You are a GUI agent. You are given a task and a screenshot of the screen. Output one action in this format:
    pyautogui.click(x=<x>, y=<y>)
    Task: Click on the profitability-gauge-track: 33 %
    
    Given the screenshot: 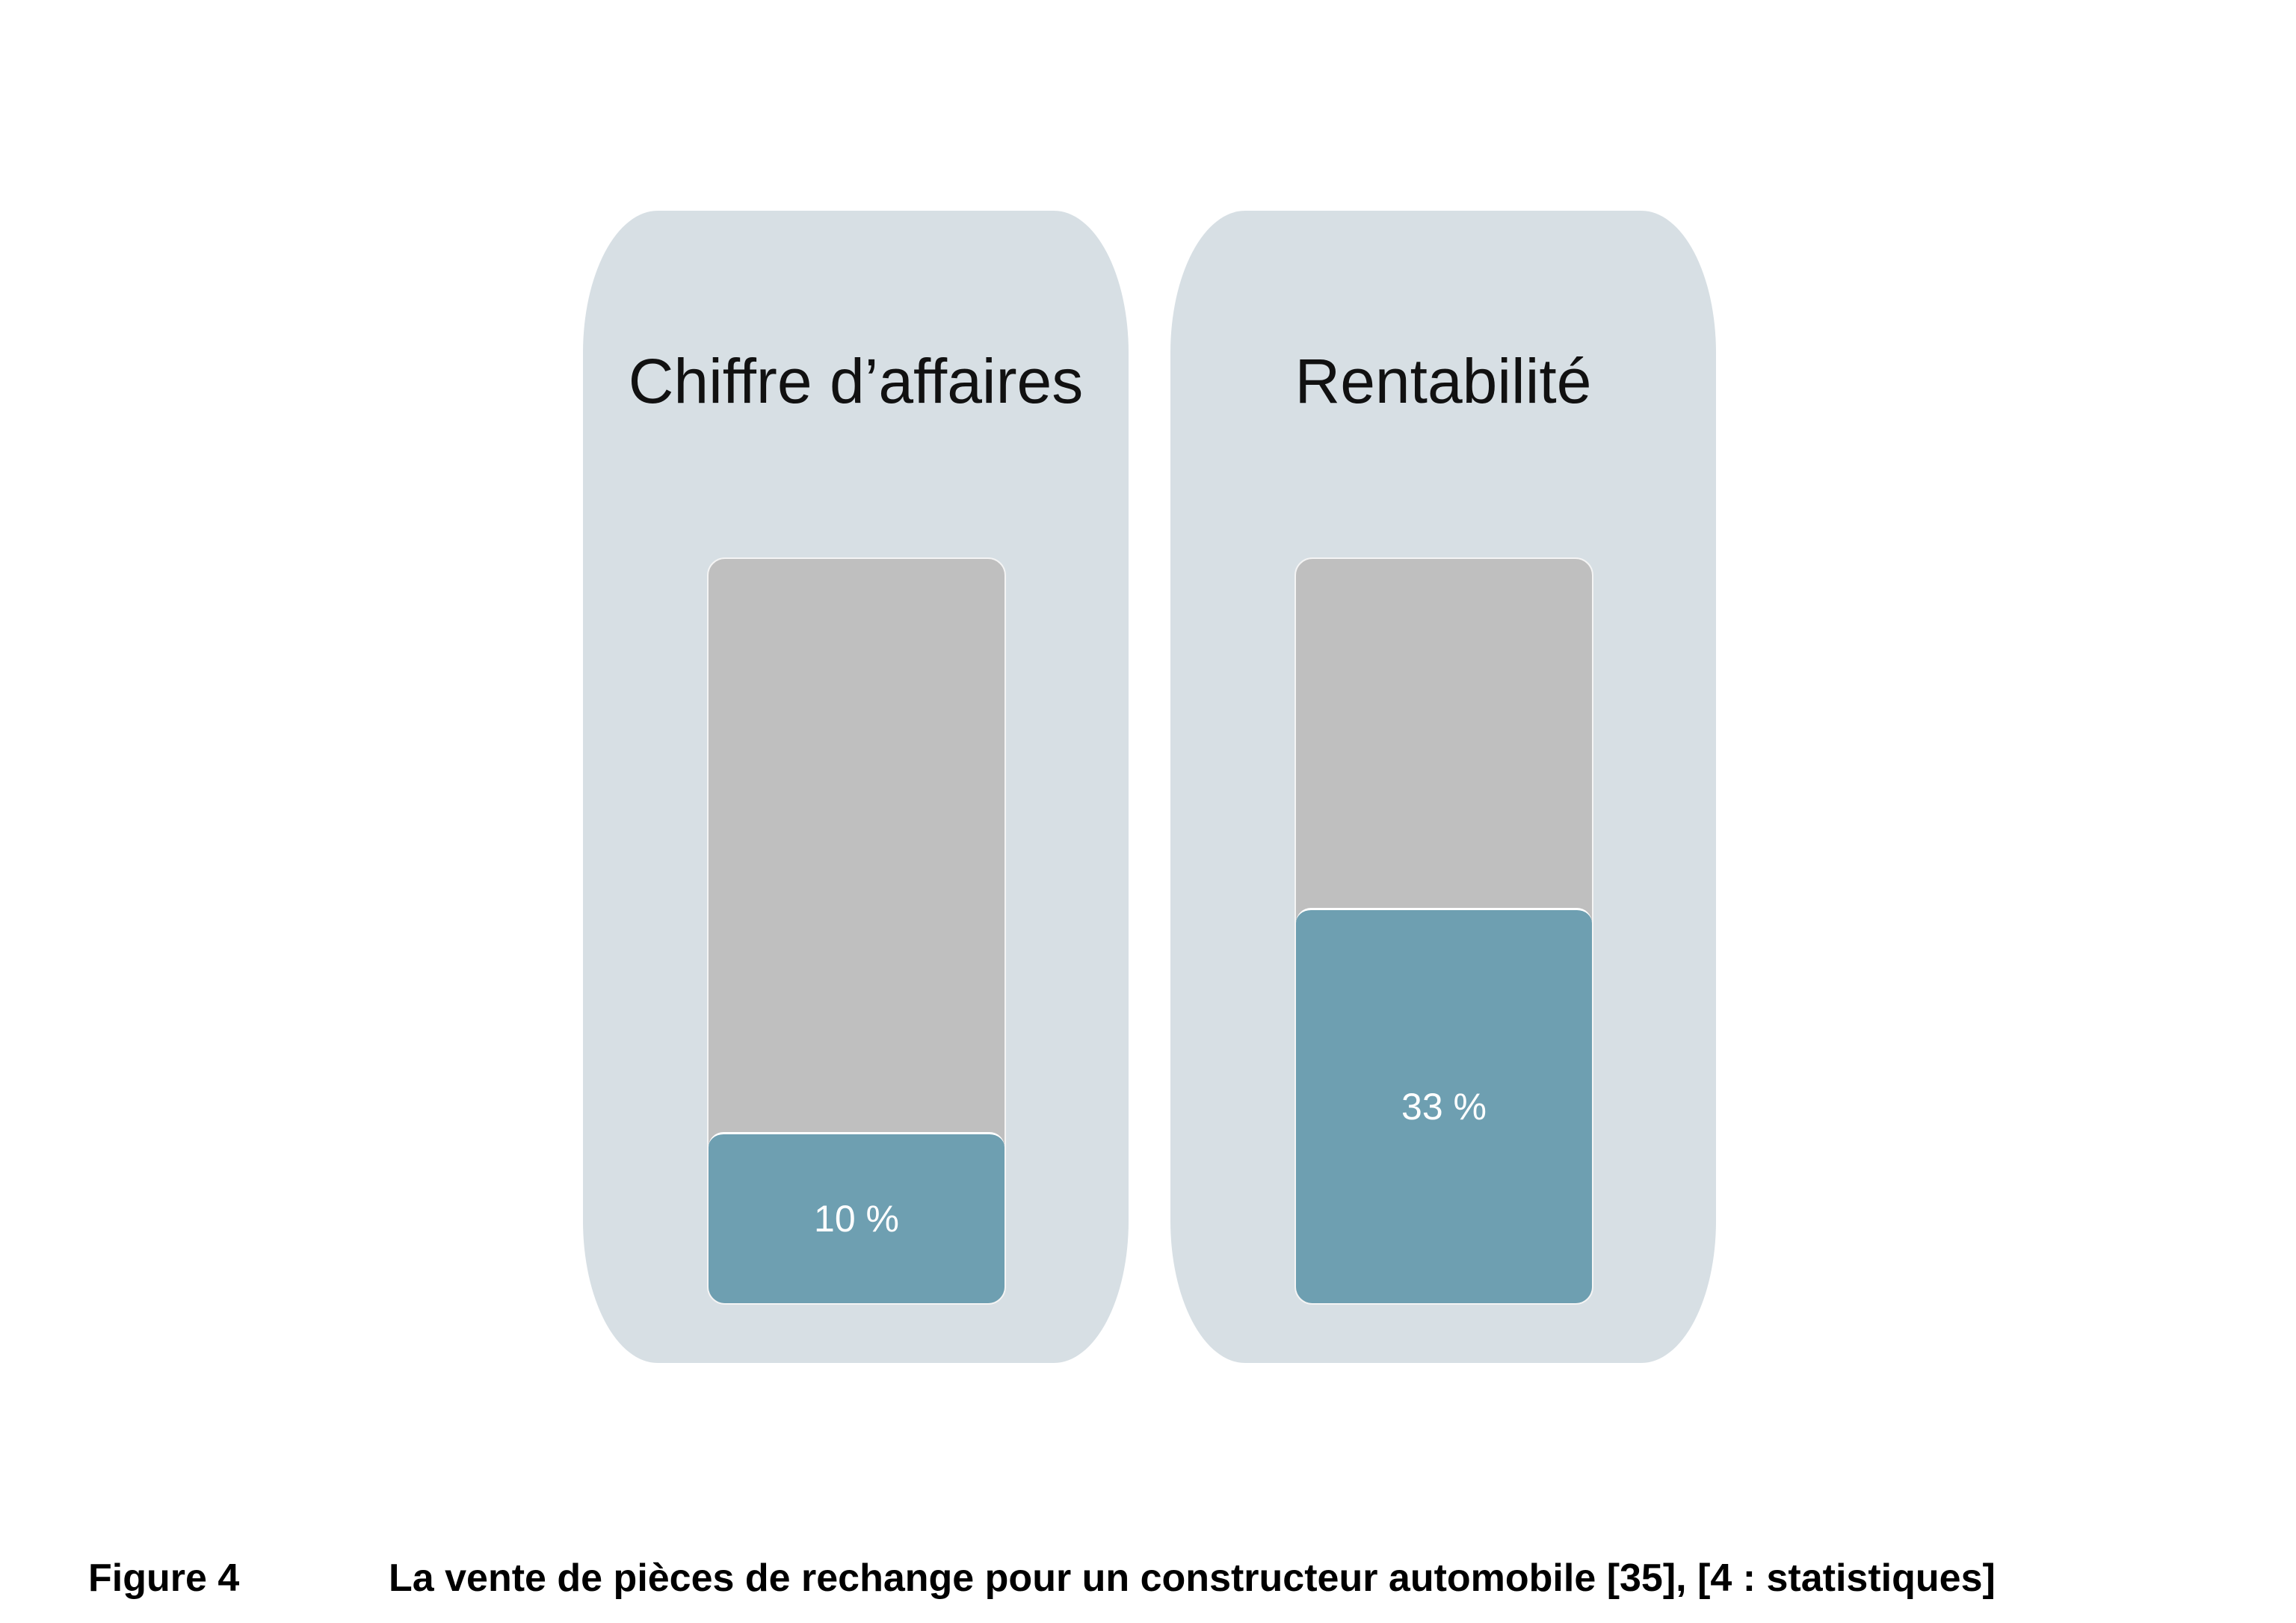 What is the action you would take?
    pyautogui.click(x=1444, y=931)
    